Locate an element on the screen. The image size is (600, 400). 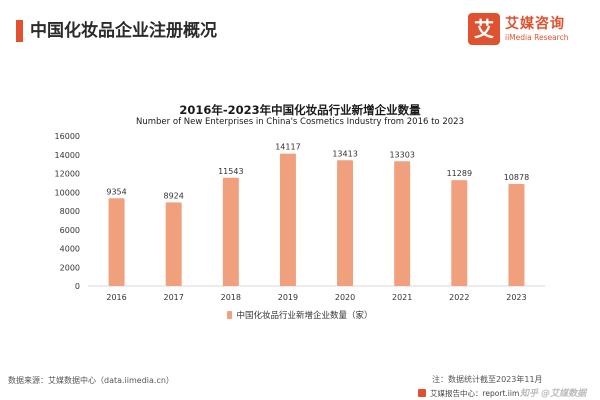
y-tick-label: 10000 is located at coordinates (67, 192).